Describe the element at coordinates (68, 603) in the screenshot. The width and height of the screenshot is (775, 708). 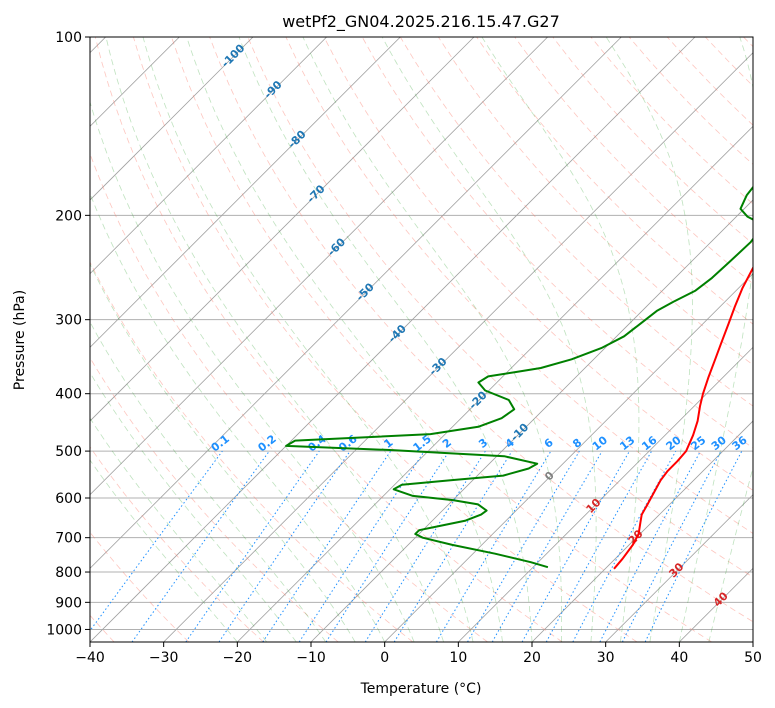
I see `y-tick-label: 900` at that location.